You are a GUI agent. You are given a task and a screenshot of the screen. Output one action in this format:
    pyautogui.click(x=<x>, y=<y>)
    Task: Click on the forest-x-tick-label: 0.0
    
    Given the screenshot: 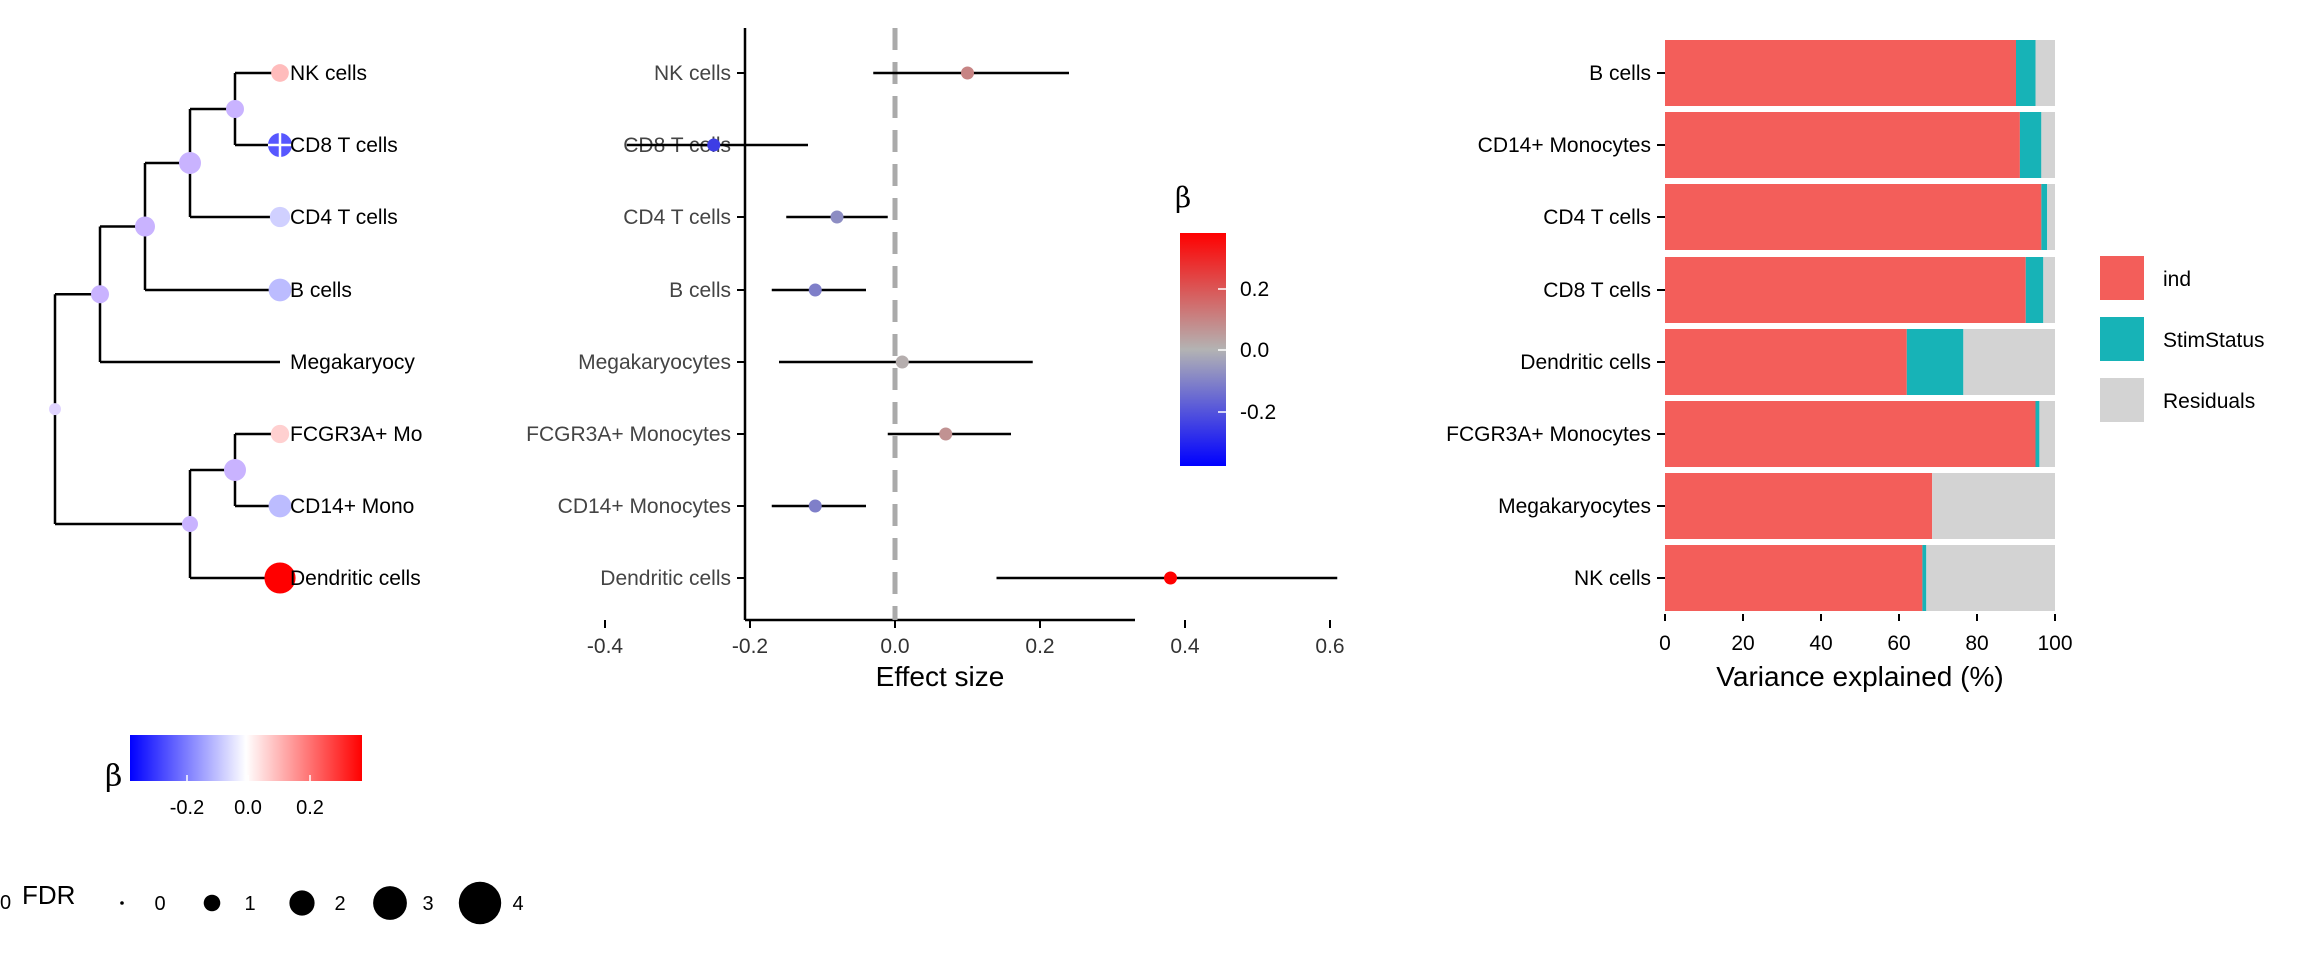 What is the action you would take?
    pyautogui.click(x=894, y=646)
    